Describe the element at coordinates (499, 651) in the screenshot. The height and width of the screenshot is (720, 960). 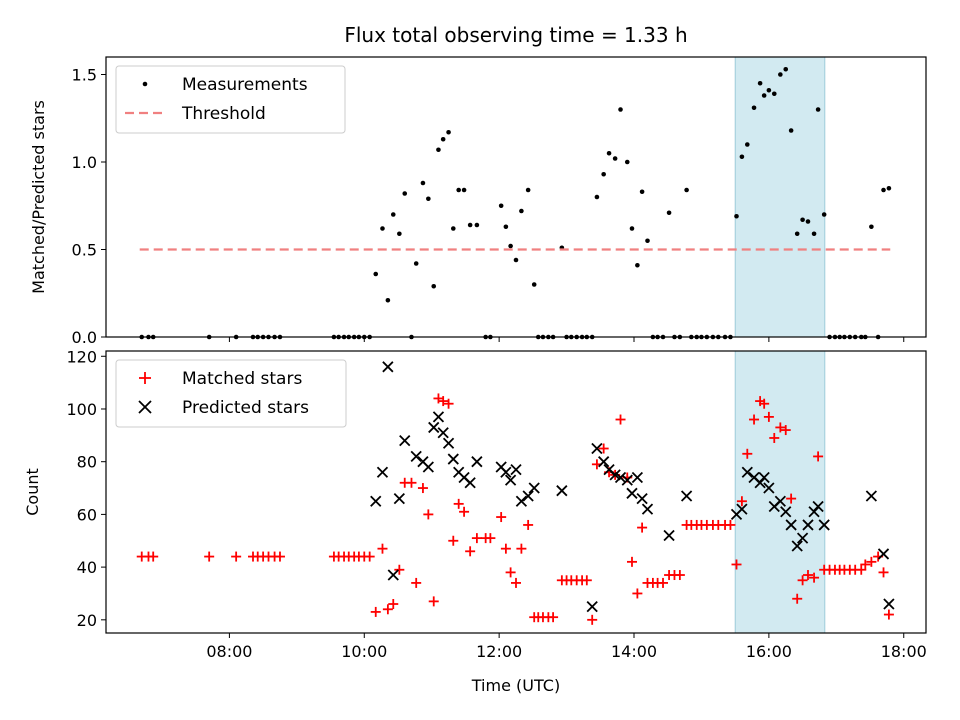
I see `x-tick-label: 12:00` at that location.